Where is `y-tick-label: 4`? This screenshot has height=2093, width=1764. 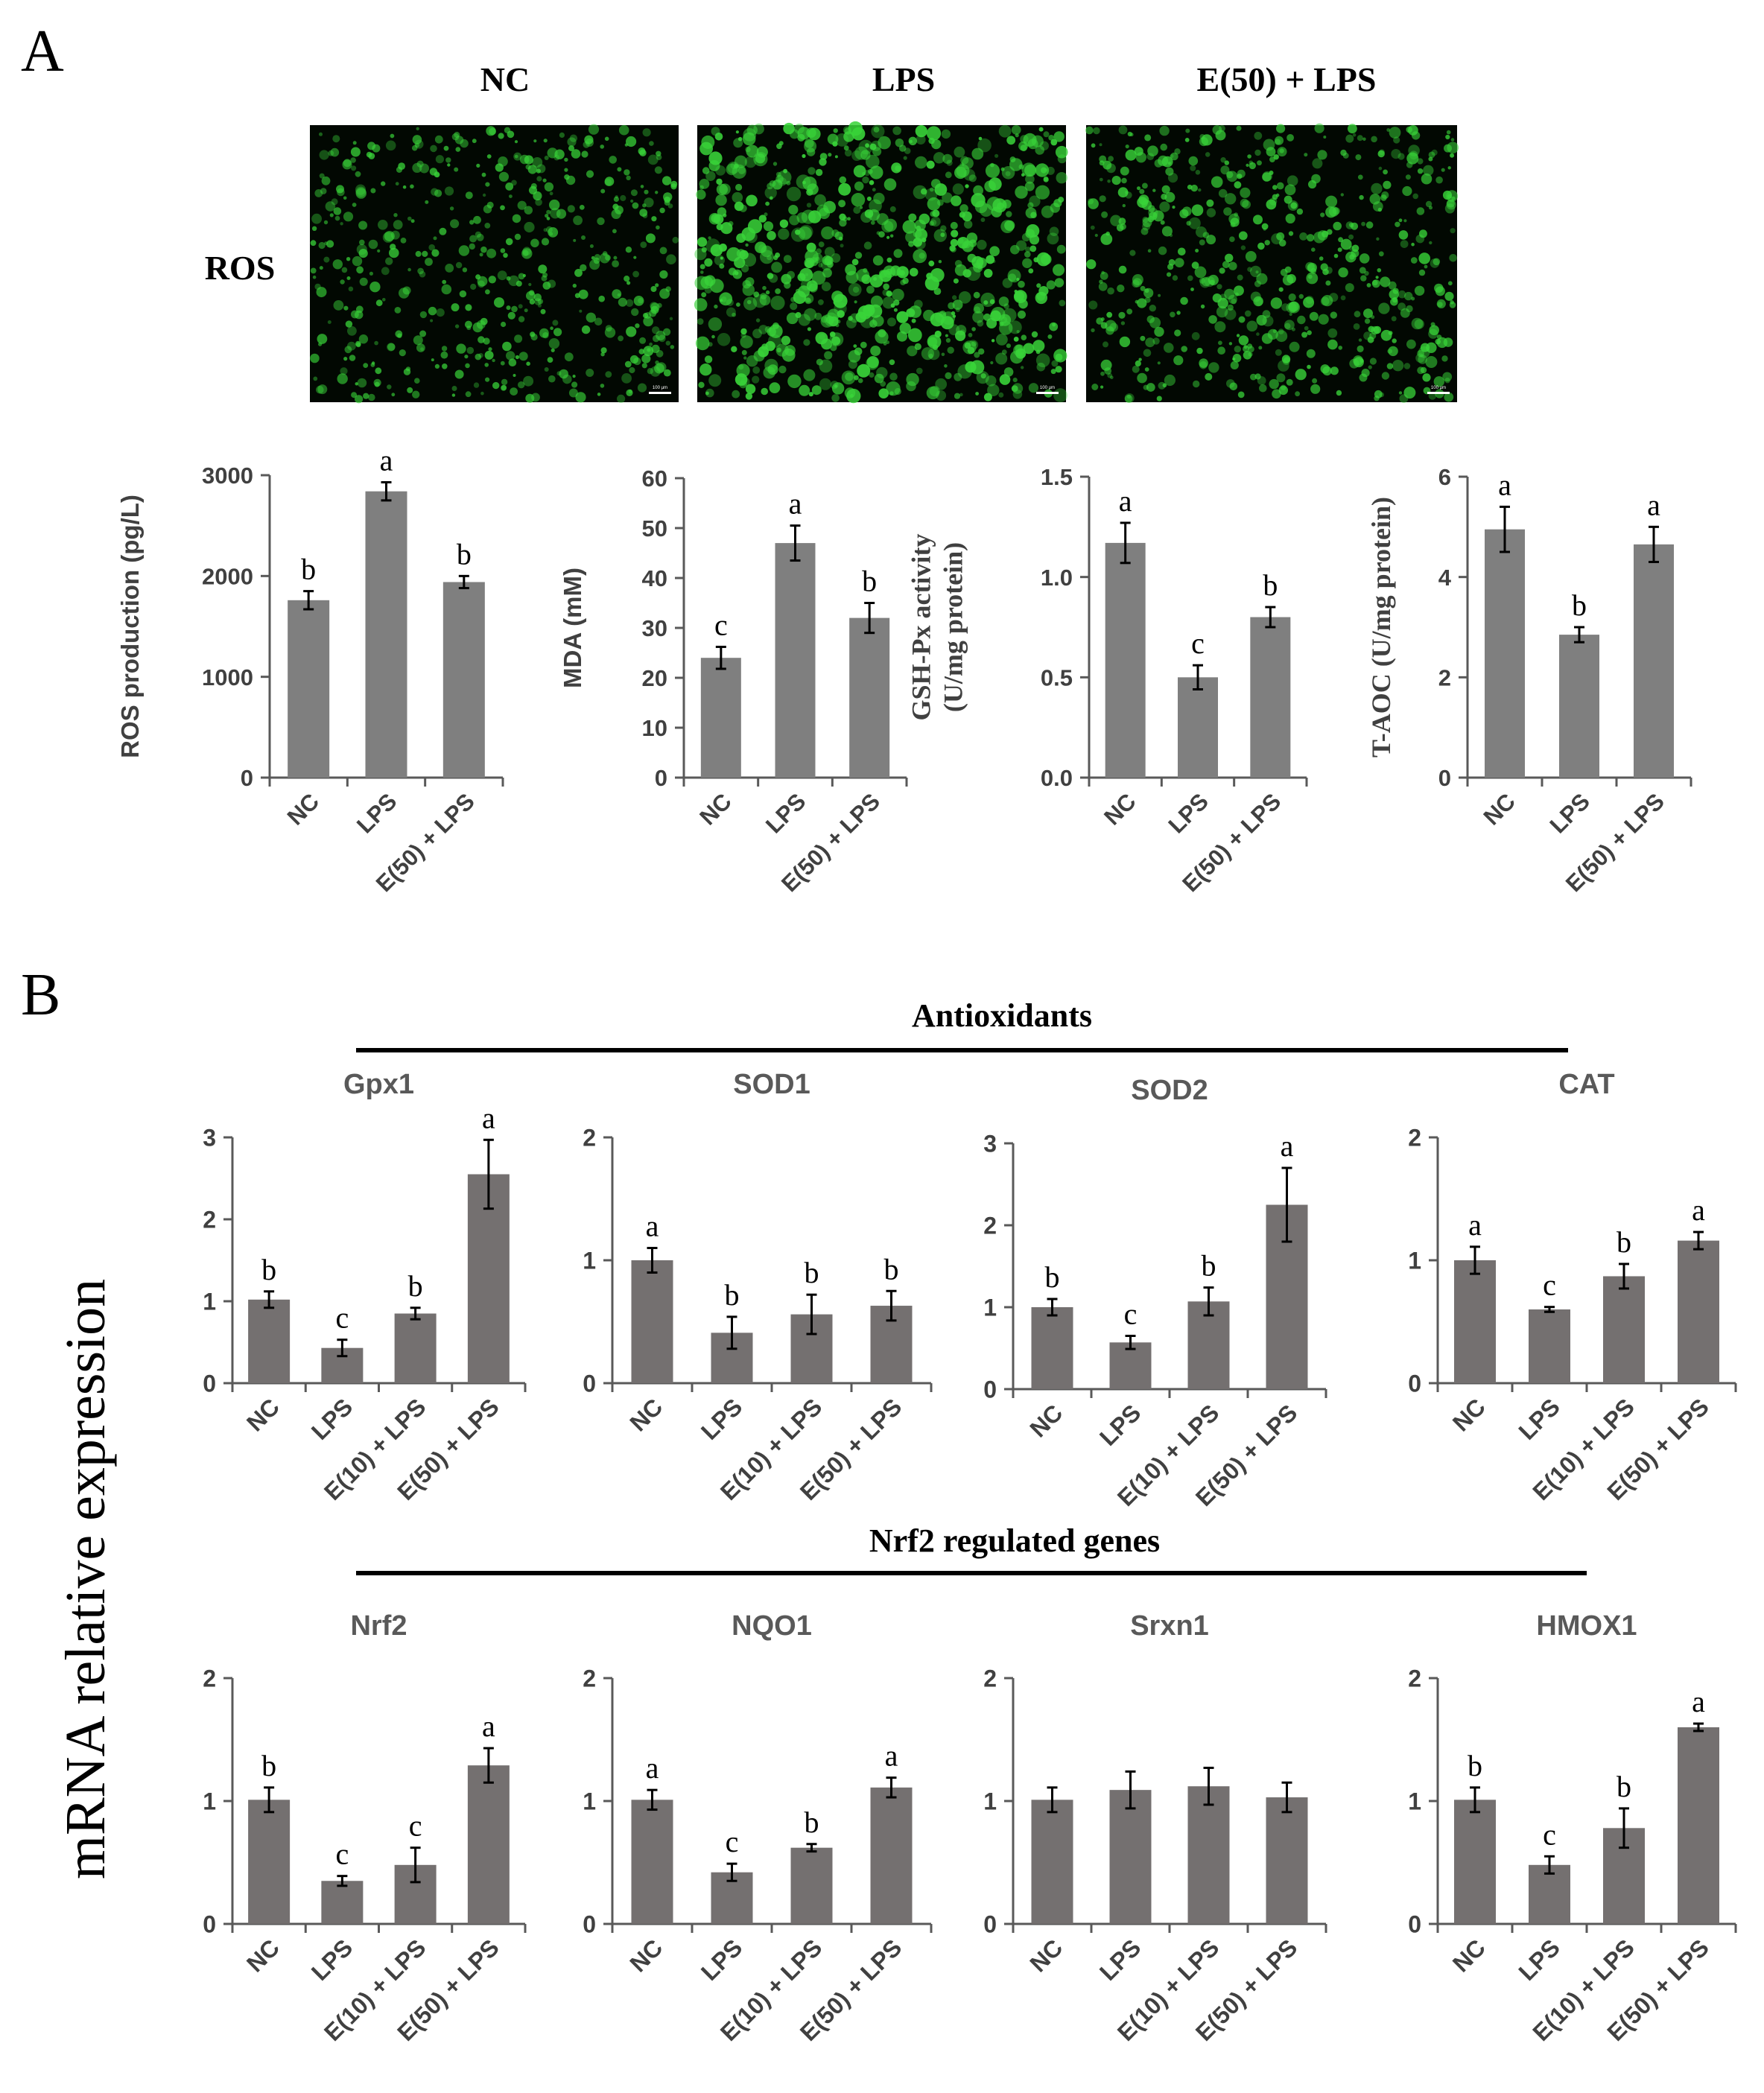
y-tick-label: 4 is located at coordinates (1445, 578).